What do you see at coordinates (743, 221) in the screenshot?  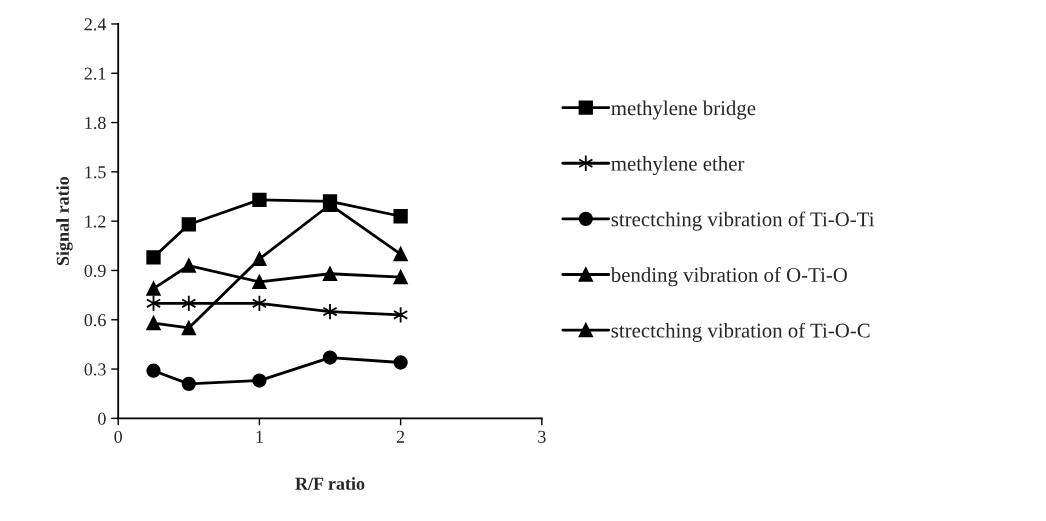 I see `legend-label: strectching vibration of Ti-O-Ti` at bounding box center [743, 221].